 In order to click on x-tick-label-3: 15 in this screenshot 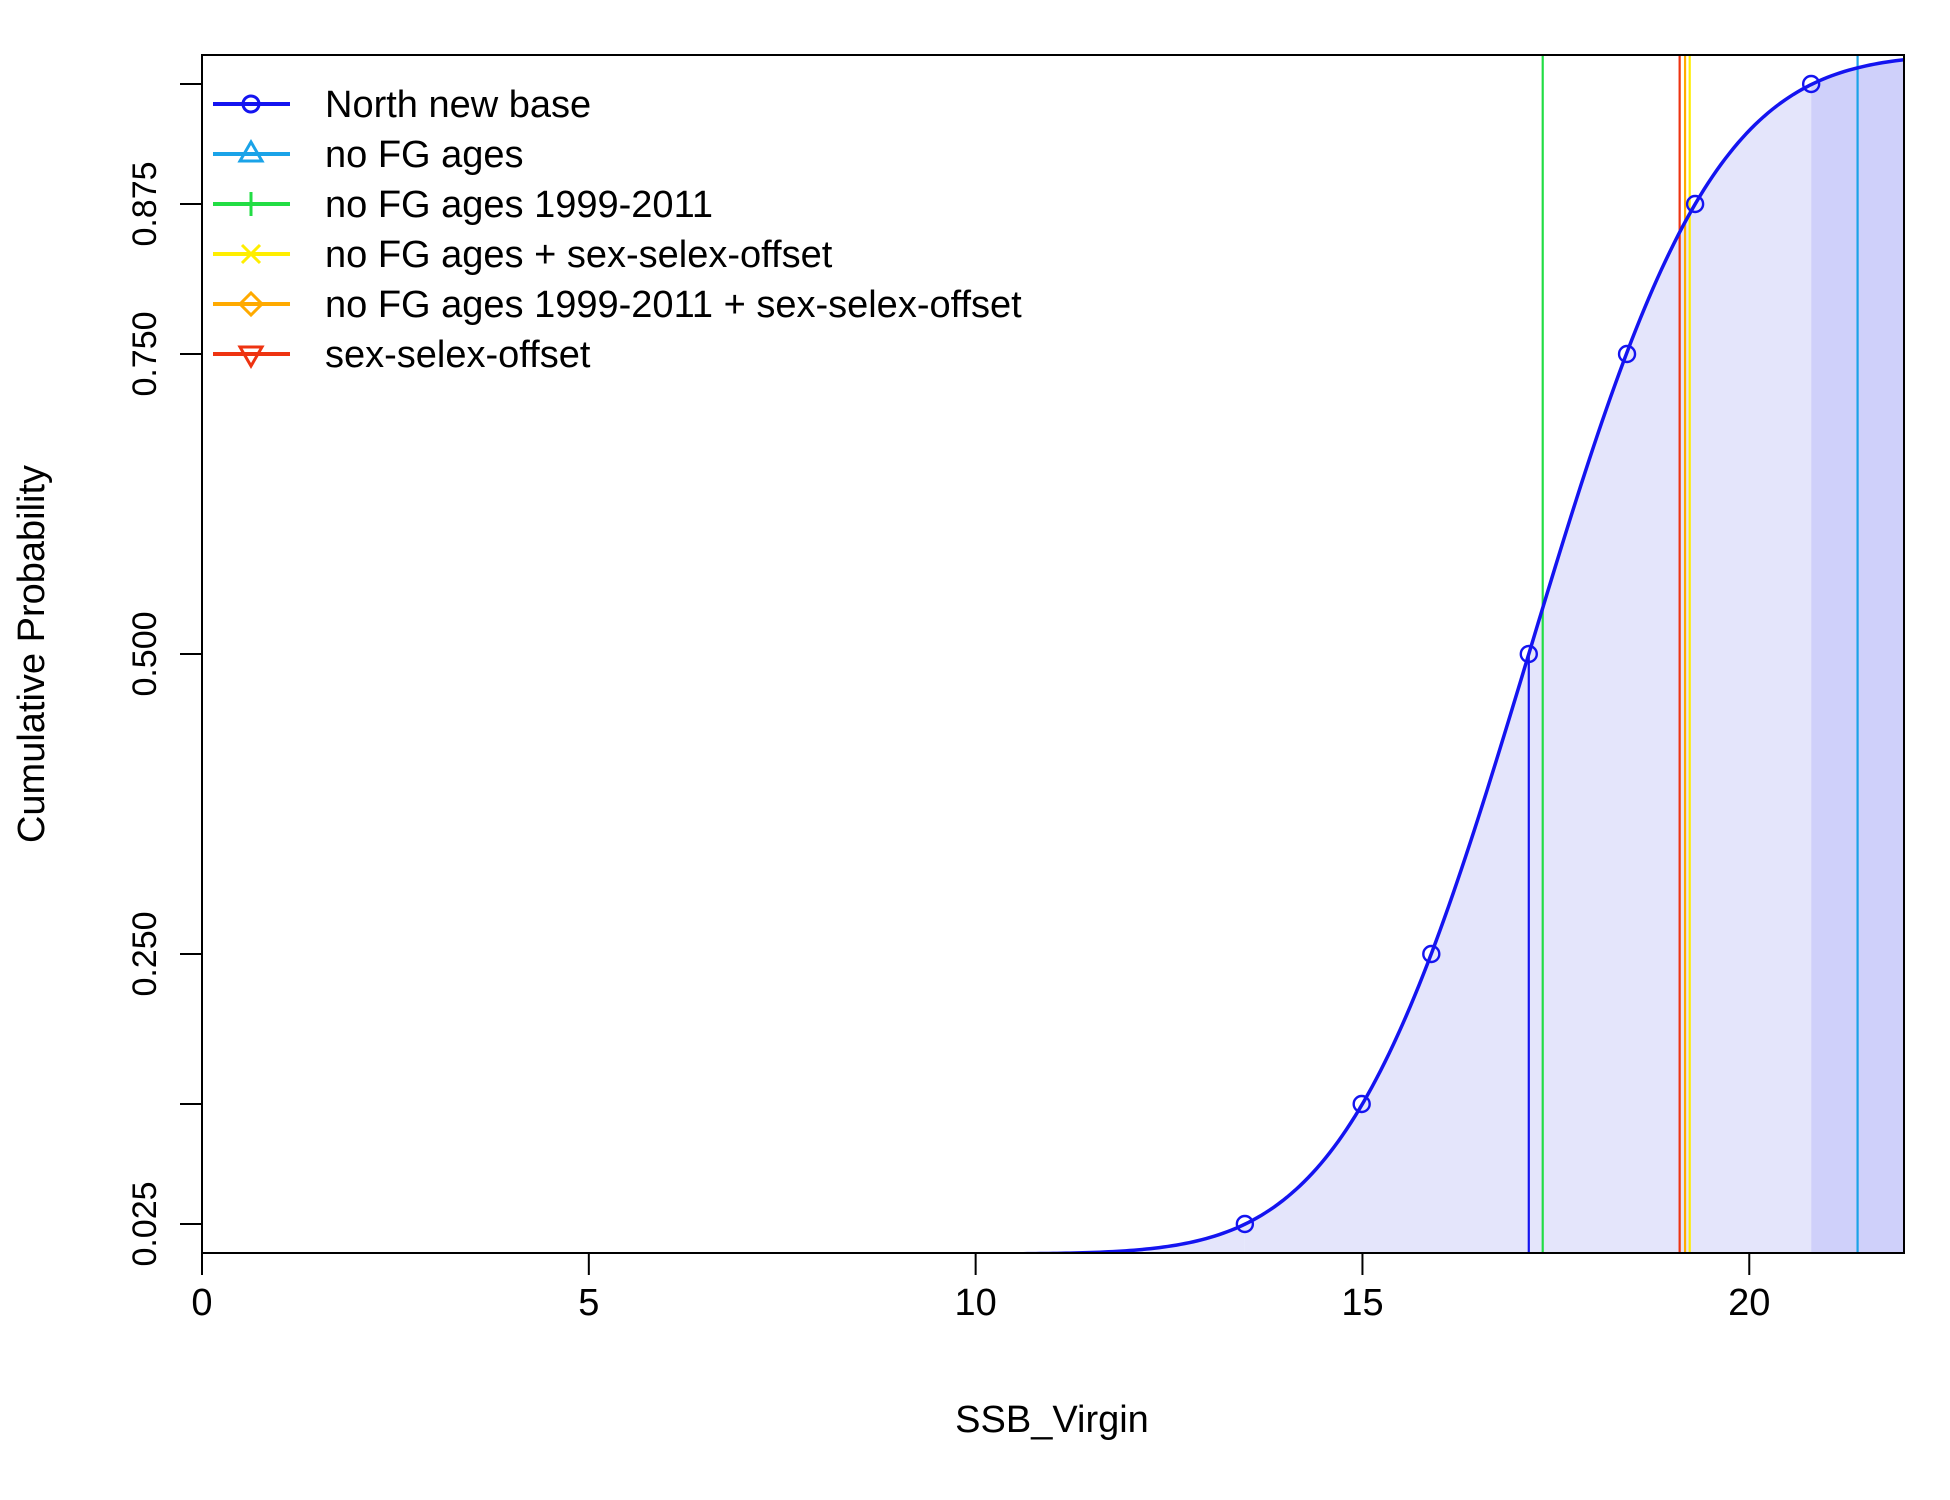, I will do `click(1362, 1303)`.